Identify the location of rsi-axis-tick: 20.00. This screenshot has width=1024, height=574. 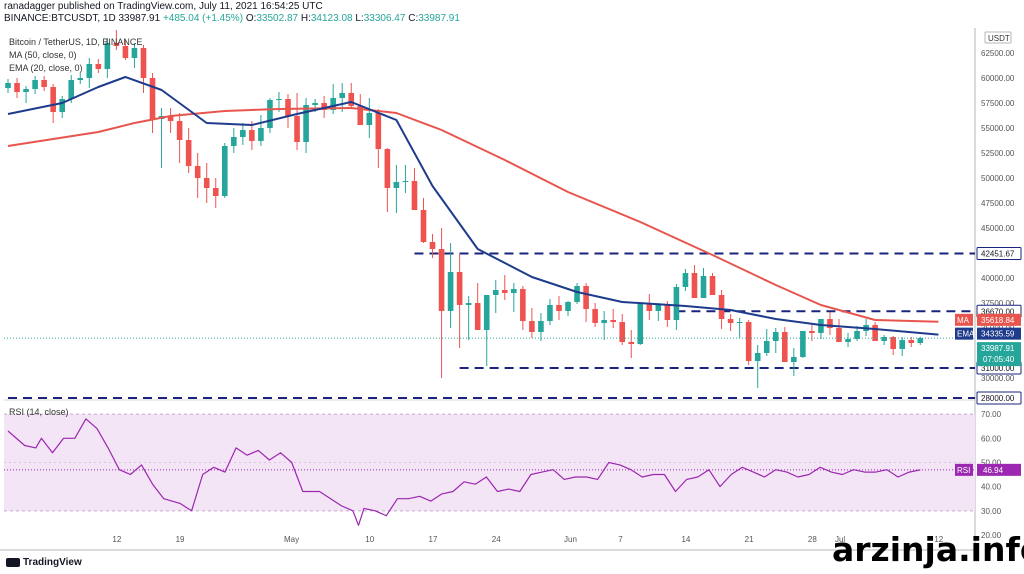
(991, 535).